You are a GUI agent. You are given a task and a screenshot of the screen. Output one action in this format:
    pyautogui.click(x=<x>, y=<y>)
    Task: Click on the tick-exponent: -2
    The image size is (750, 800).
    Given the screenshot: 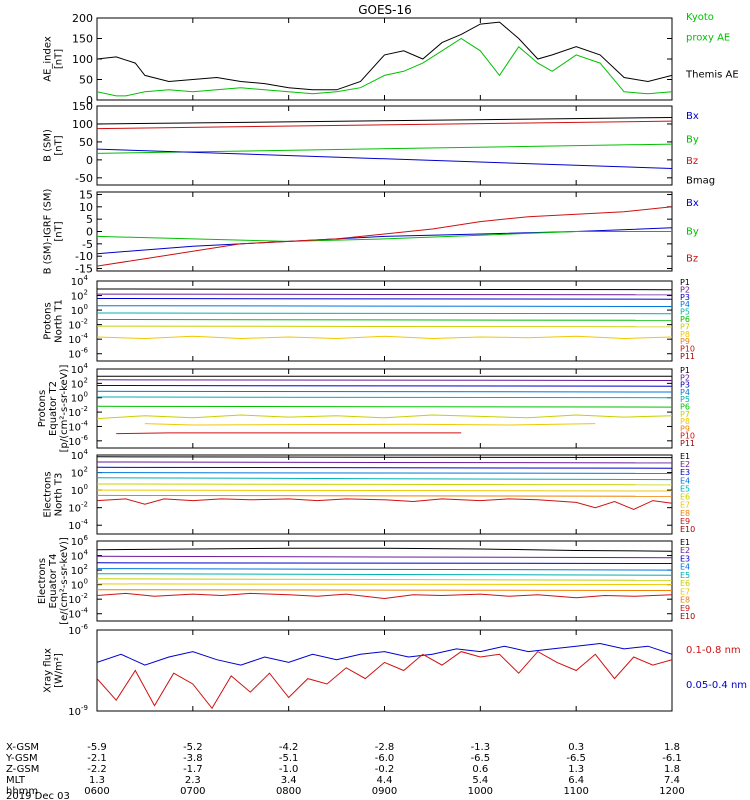 What is the action you would take?
    pyautogui.click(x=84, y=505)
    